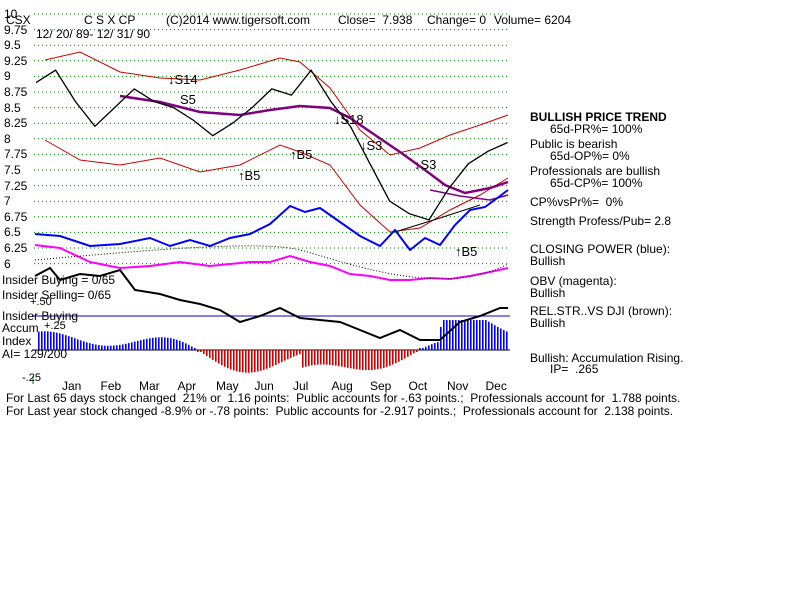  I want to click on accum-minus25-label: -.25, so click(31, 378).